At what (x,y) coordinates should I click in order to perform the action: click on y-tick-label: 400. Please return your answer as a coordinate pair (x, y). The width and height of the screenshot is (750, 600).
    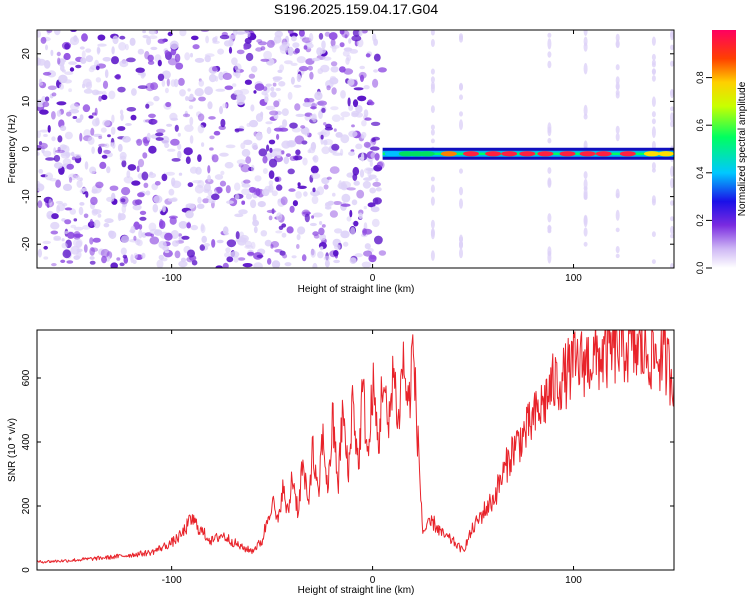
    Looking at the image, I should click on (26, 441).